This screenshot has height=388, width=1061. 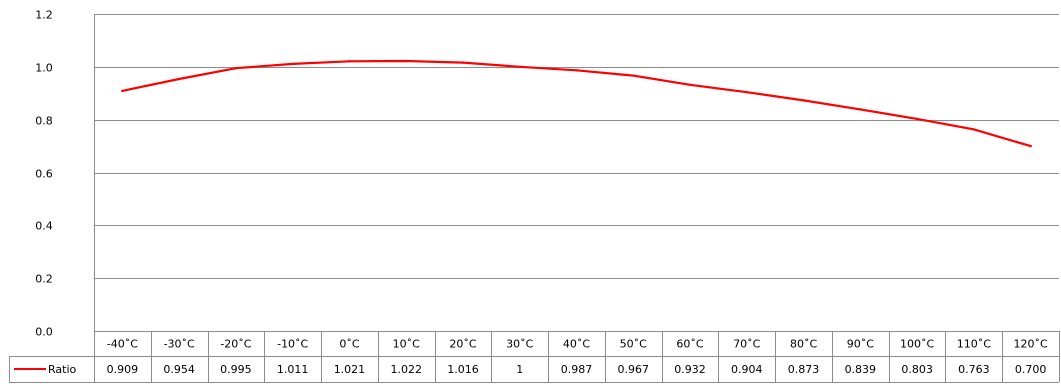 What do you see at coordinates (293, 369) in the screenshot?
I see `data-value-label: 1.011` at bounding box center [293, 369].